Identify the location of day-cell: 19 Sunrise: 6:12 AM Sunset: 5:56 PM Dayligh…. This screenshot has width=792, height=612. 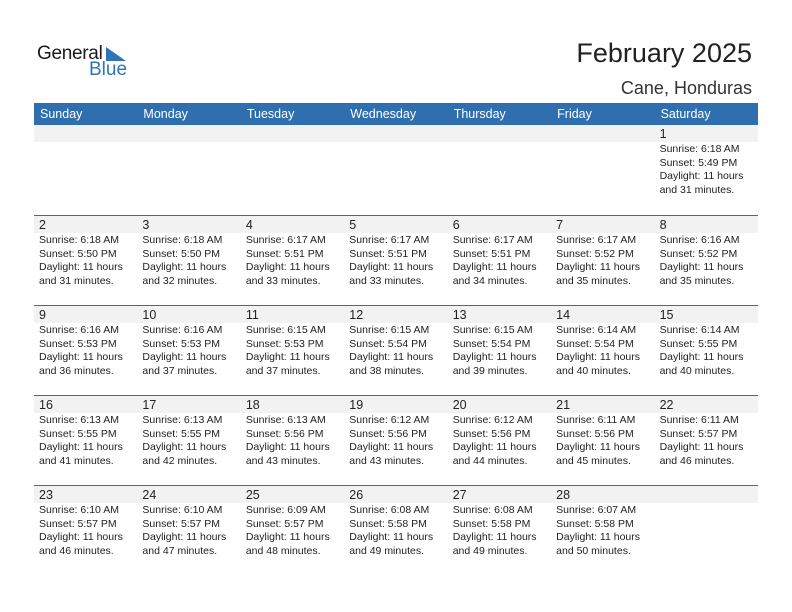
(396, 440).